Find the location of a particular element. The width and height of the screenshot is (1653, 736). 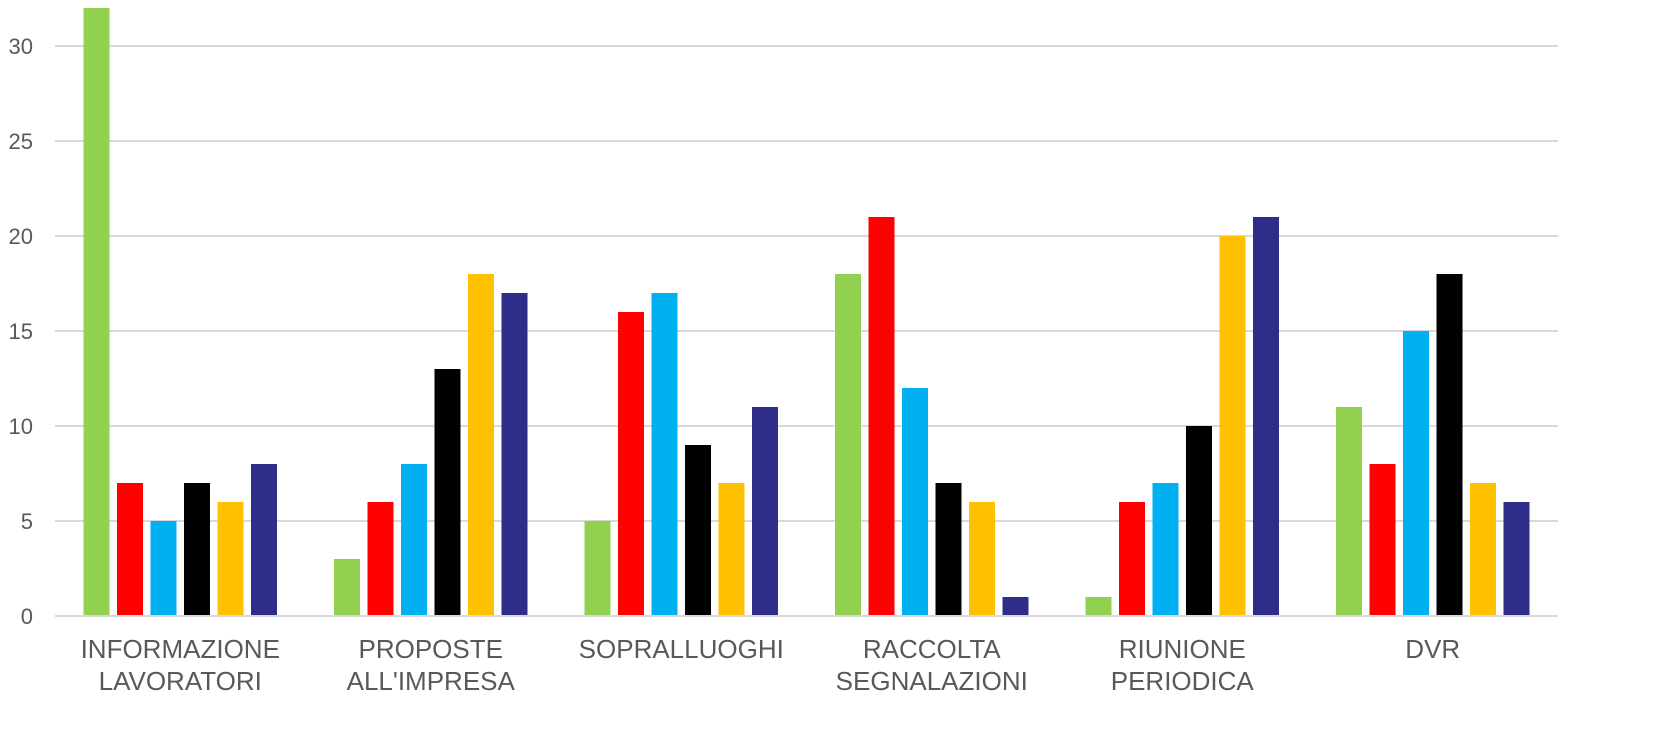

x-category-label: SOPRALLUOGHI is located at coordinates (681, 649).